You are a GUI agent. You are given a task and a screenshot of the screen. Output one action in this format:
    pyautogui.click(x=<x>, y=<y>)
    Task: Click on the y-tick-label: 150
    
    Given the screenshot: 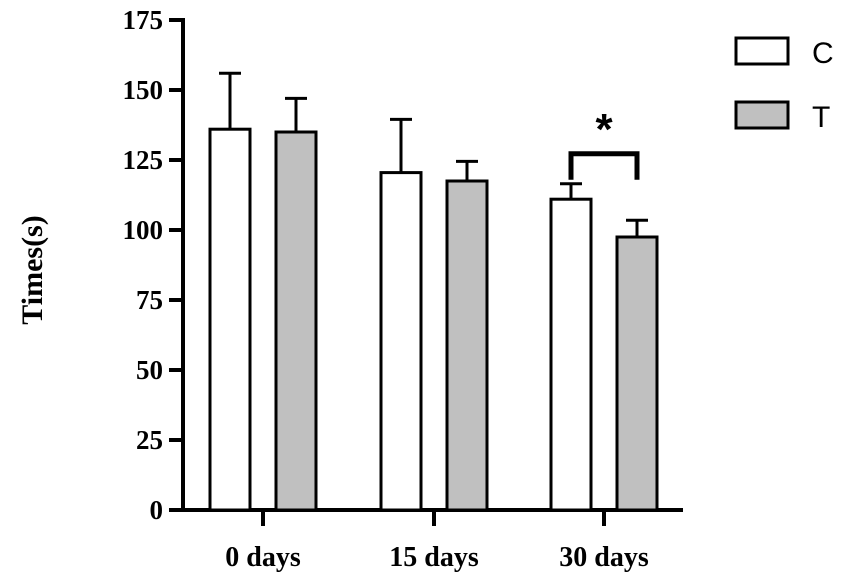 What is the action you would take?
    pyautogui.click(x=143, y=90)
    